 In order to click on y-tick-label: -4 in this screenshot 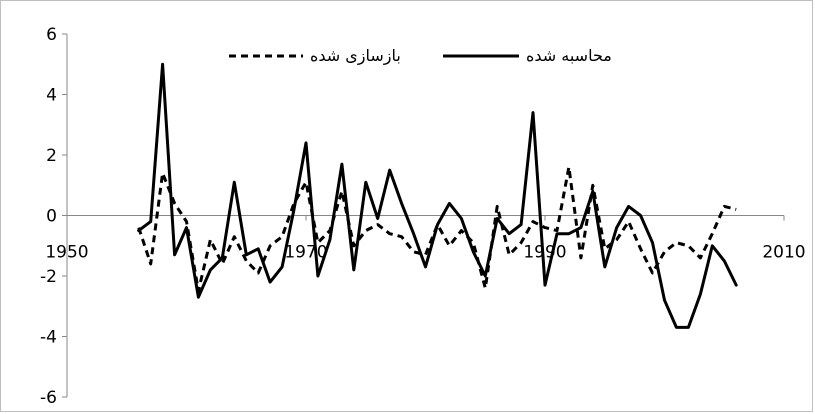, I will do `click(48, 338)`.